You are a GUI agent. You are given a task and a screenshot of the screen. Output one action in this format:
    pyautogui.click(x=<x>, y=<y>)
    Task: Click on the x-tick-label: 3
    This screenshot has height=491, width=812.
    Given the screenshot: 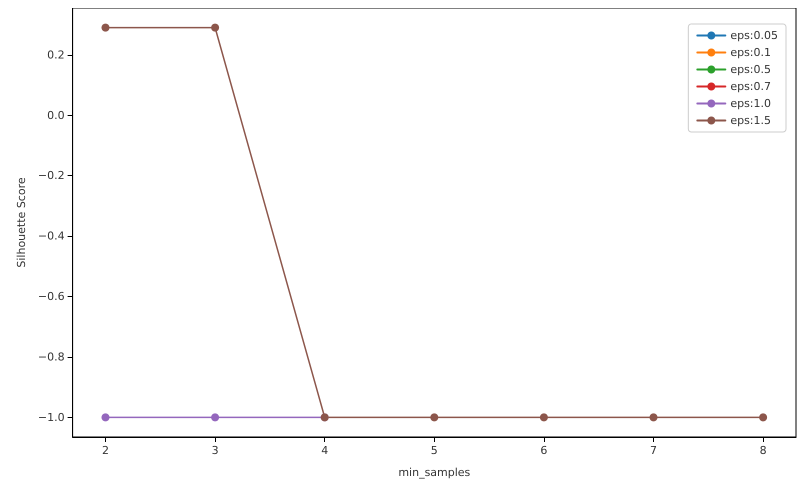 What is the action you would take?
    pyautogui.click(x=215, y=450)
    